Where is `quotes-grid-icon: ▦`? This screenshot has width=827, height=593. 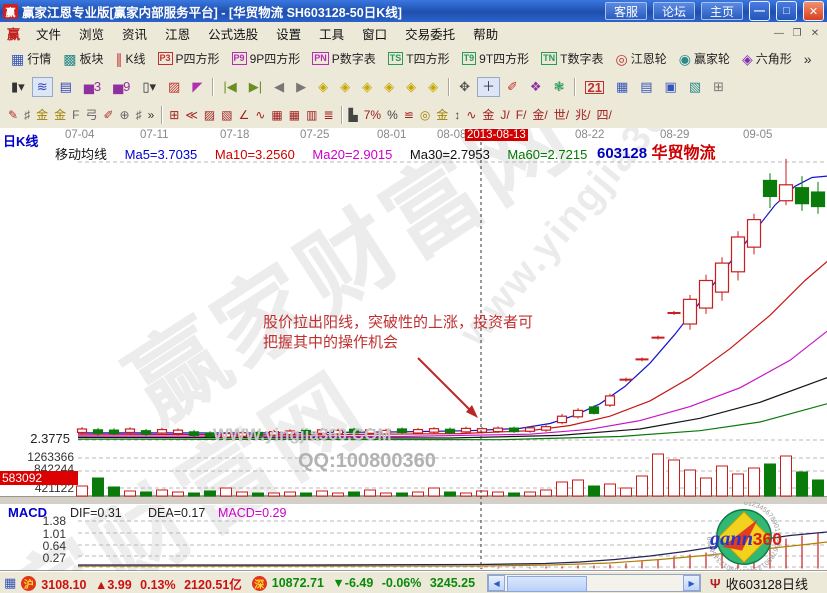
quotes-grid-icon: ▦ is located at coordinates (10, 582).